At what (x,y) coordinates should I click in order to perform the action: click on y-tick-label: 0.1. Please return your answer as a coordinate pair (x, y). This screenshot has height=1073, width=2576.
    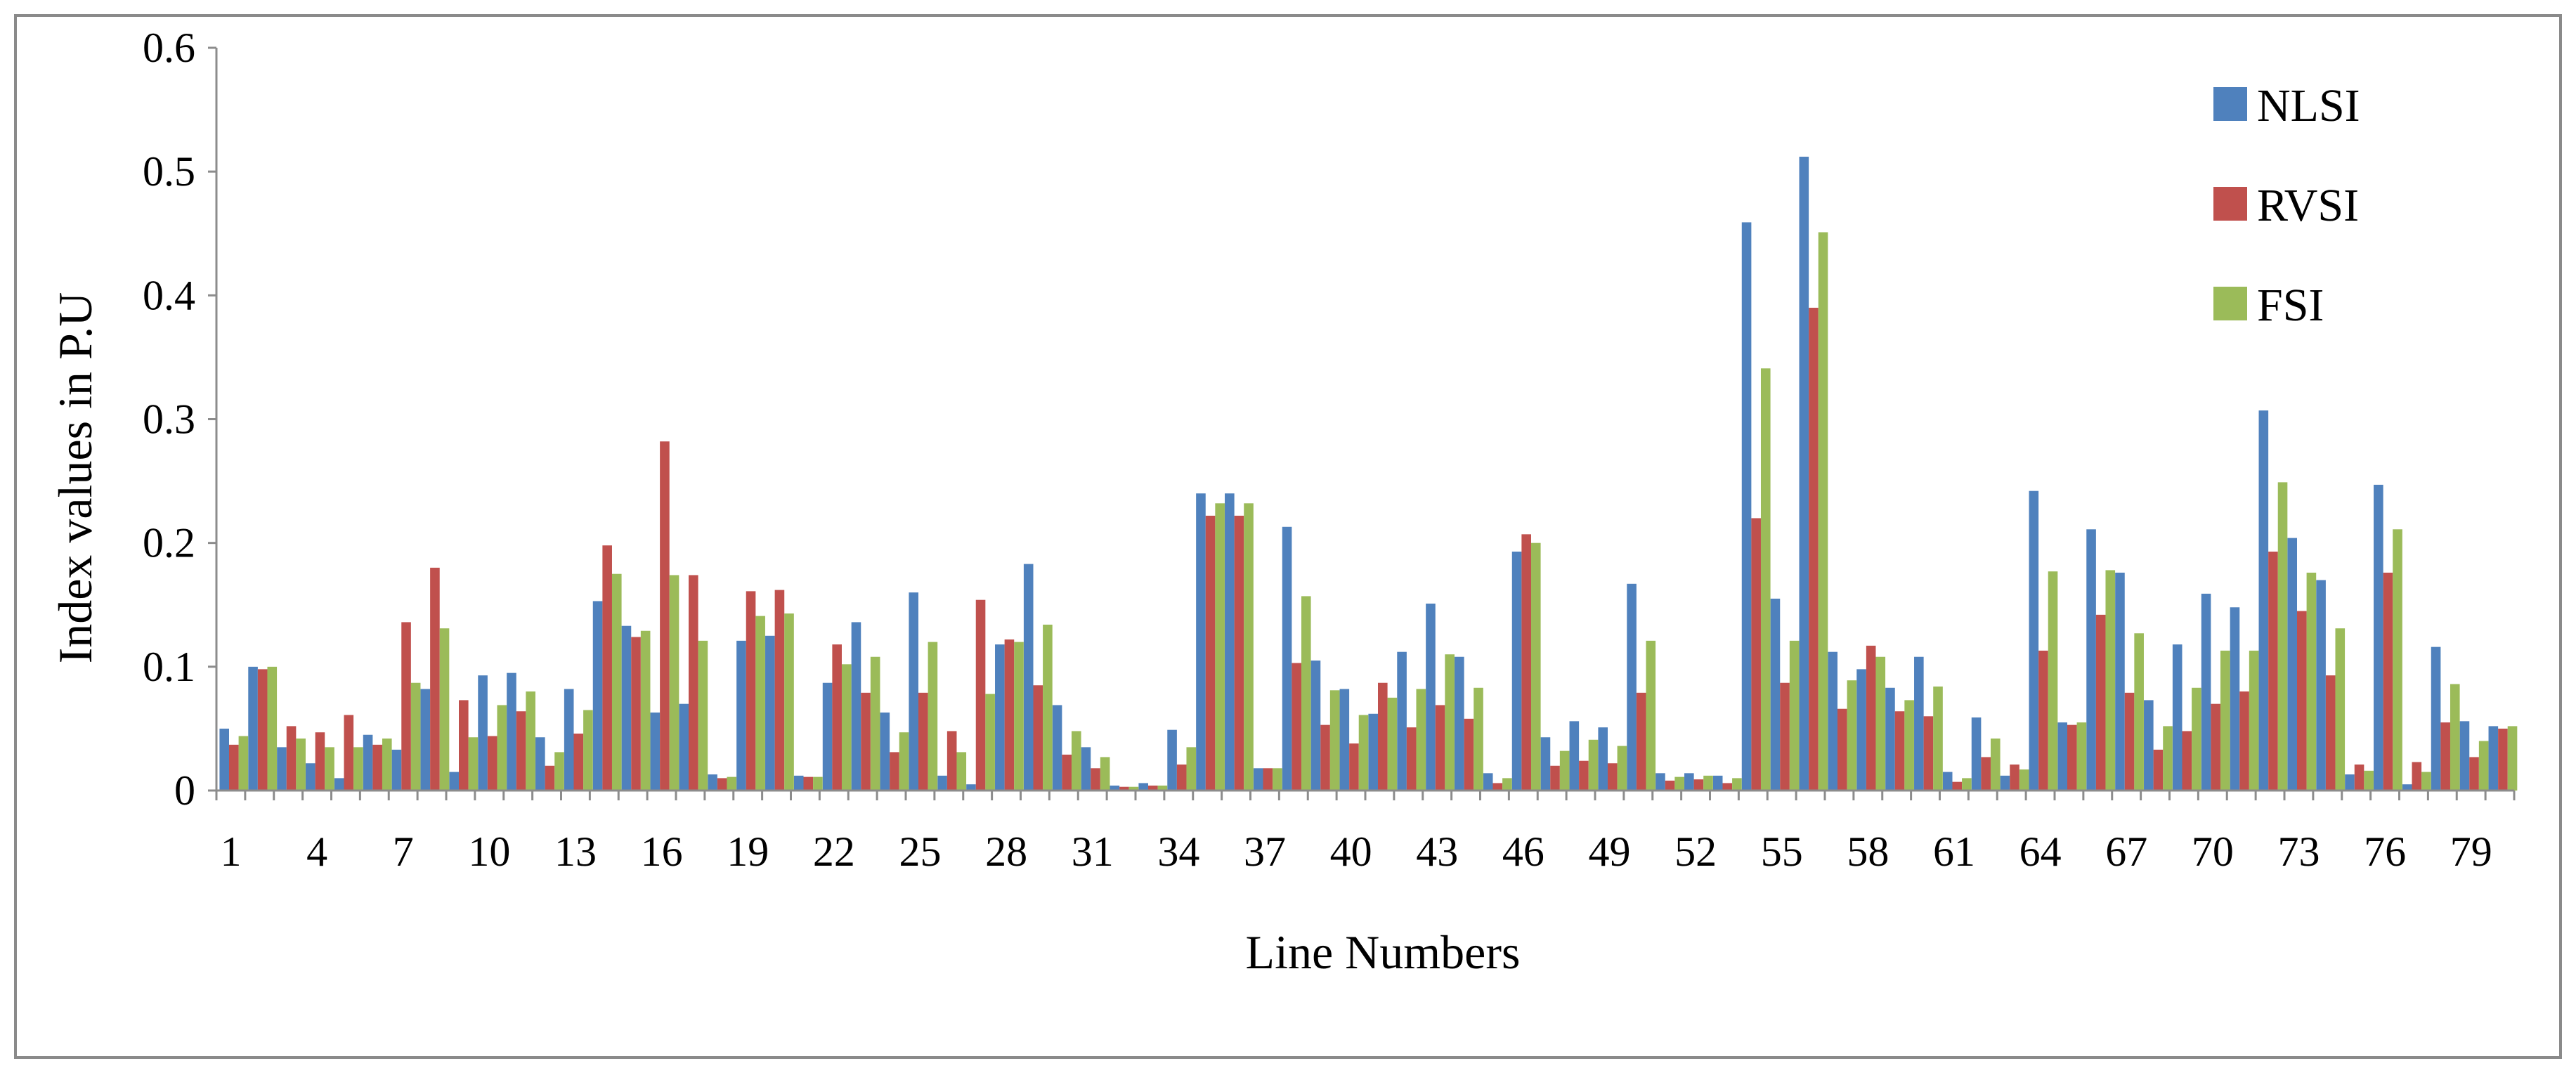
    Looking at the image, I should click on (169, 667).